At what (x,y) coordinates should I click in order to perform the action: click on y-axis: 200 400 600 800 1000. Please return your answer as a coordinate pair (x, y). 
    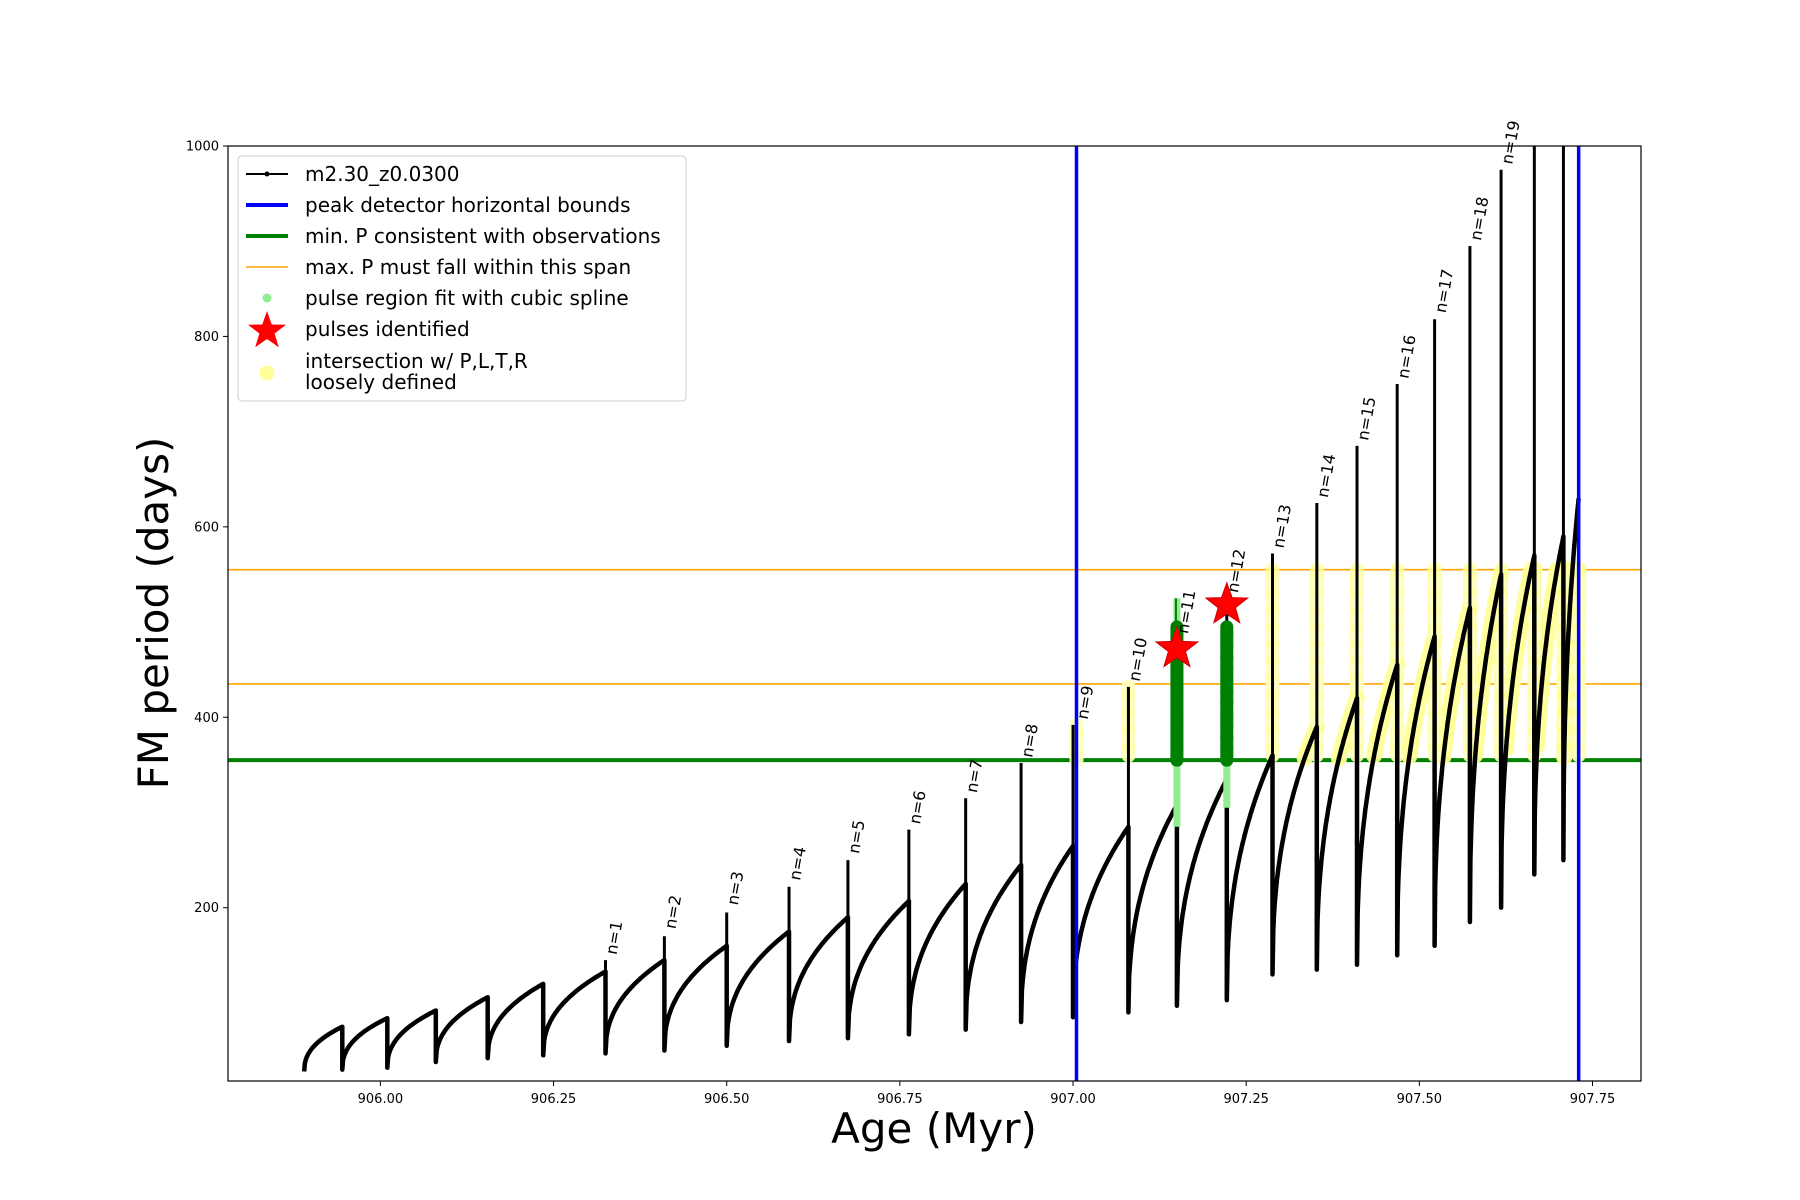
    Looking at the image, I should click on (207, 528).